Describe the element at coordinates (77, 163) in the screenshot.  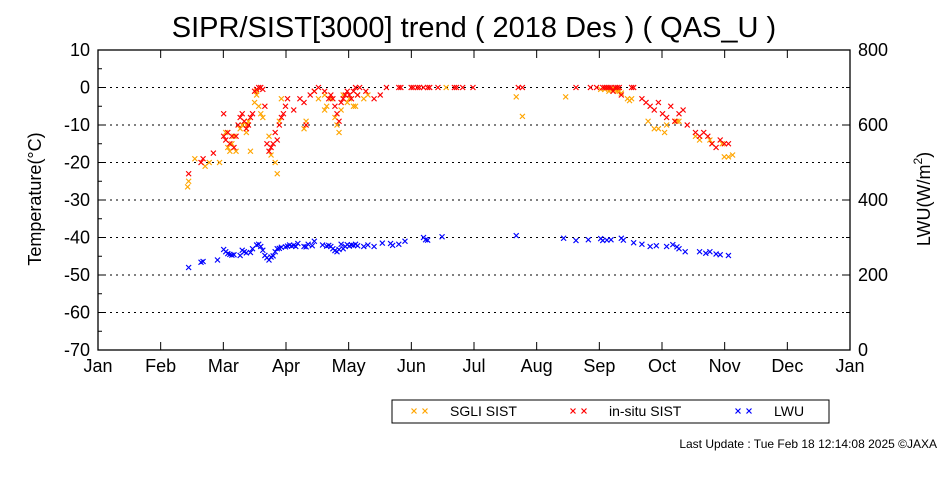
I see `y-tick-label-left: -20` at that location.